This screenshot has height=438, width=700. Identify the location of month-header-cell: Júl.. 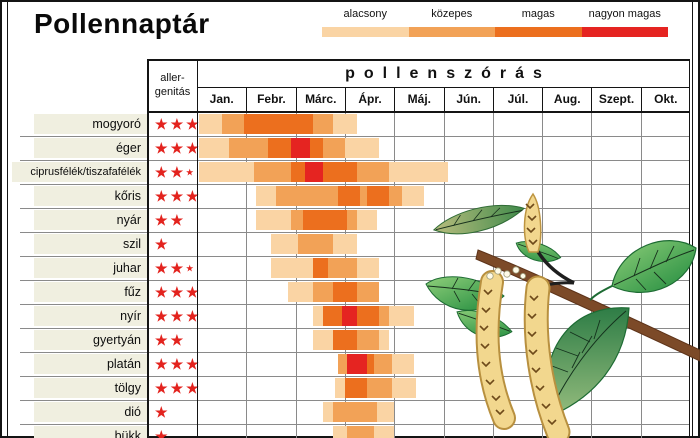
(517, 99).